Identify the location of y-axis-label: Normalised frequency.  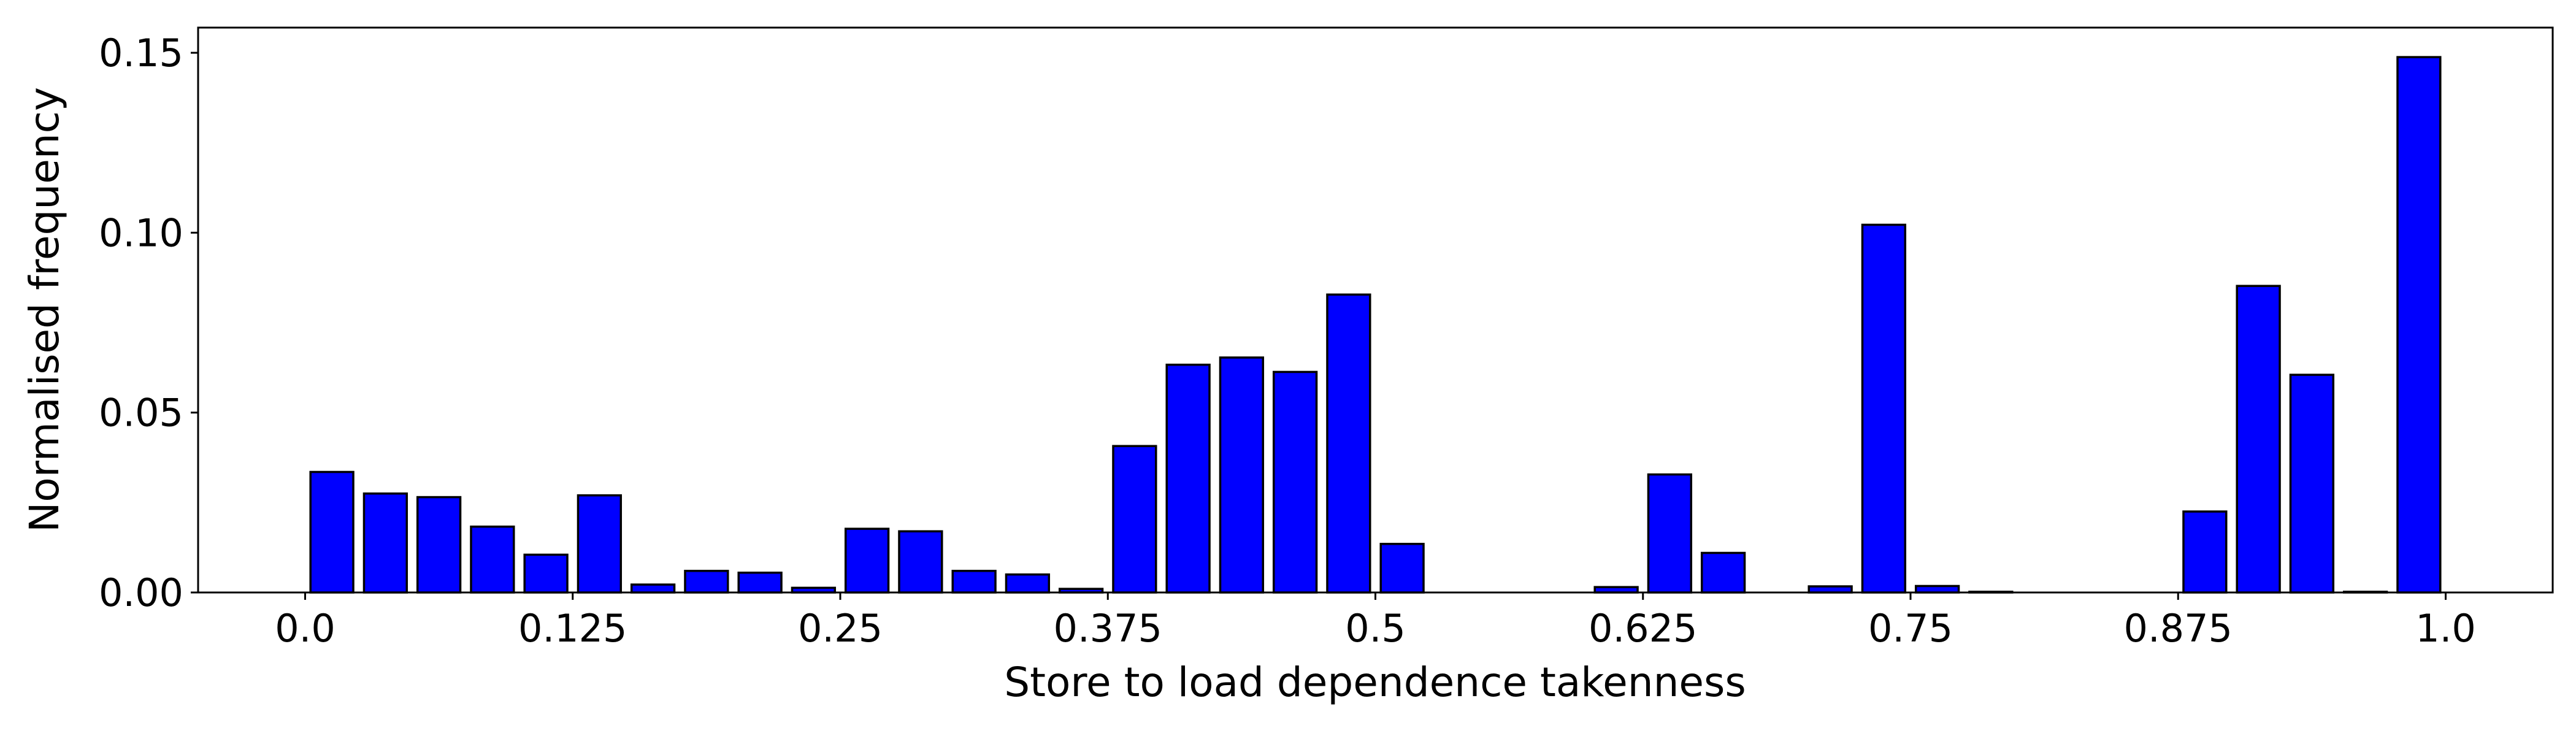
(44, 309).